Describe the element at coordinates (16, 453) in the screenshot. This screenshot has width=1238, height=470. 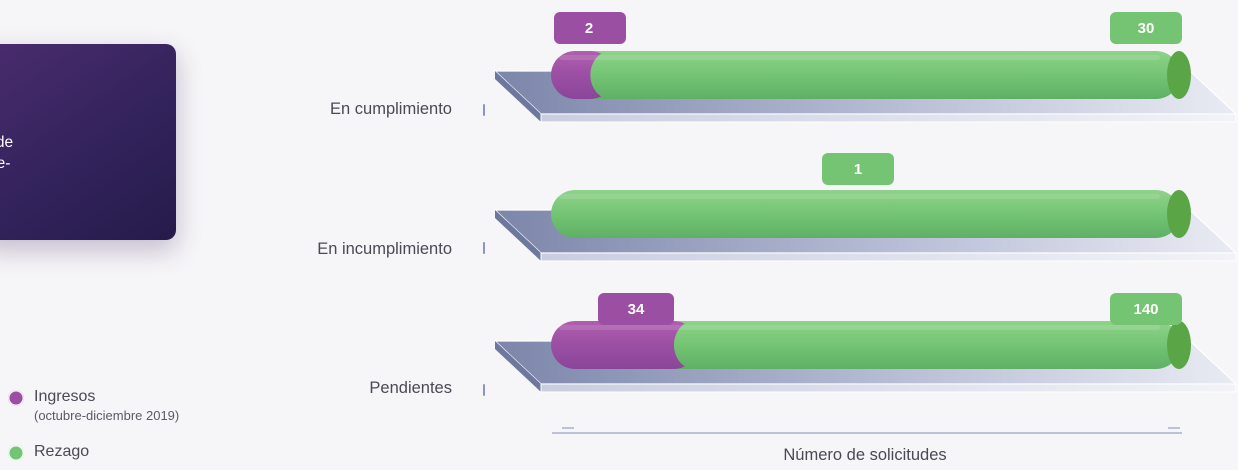
I see `legend-swatch-rezago` at that location.